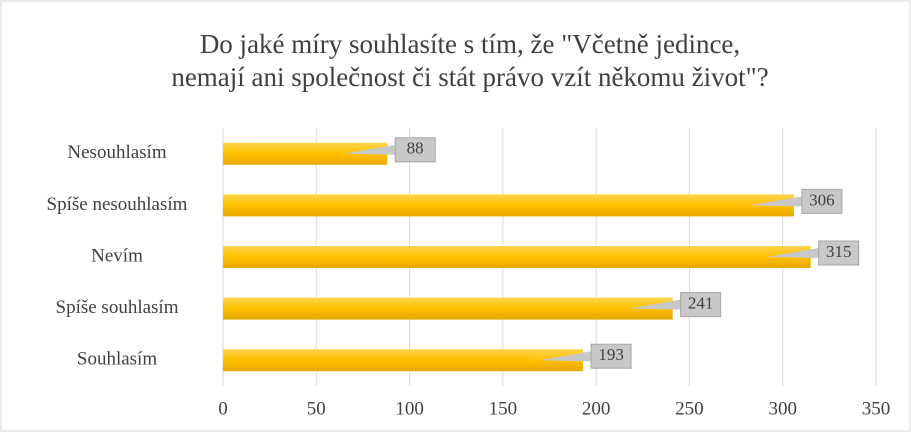 Image resolution: width=911 pixels, height=432 pixels. I want to click on data-label: 241, so click(701, 303).